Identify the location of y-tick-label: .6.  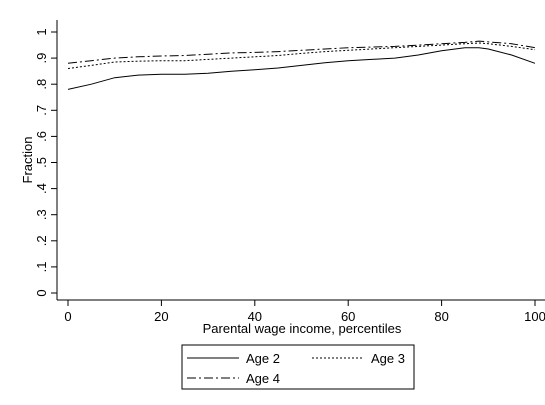
(41, 136).